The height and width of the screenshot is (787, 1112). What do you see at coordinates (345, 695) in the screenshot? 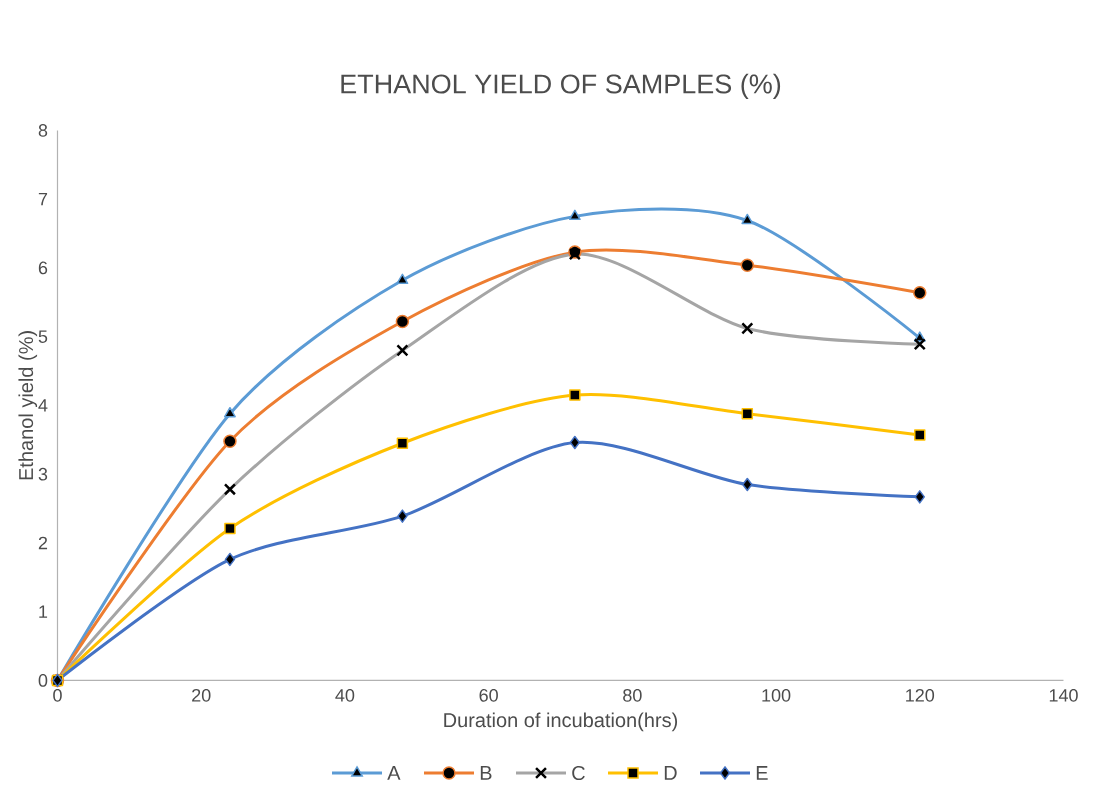
I see `x-tick-label: 40` at bounding box center [345, 695].